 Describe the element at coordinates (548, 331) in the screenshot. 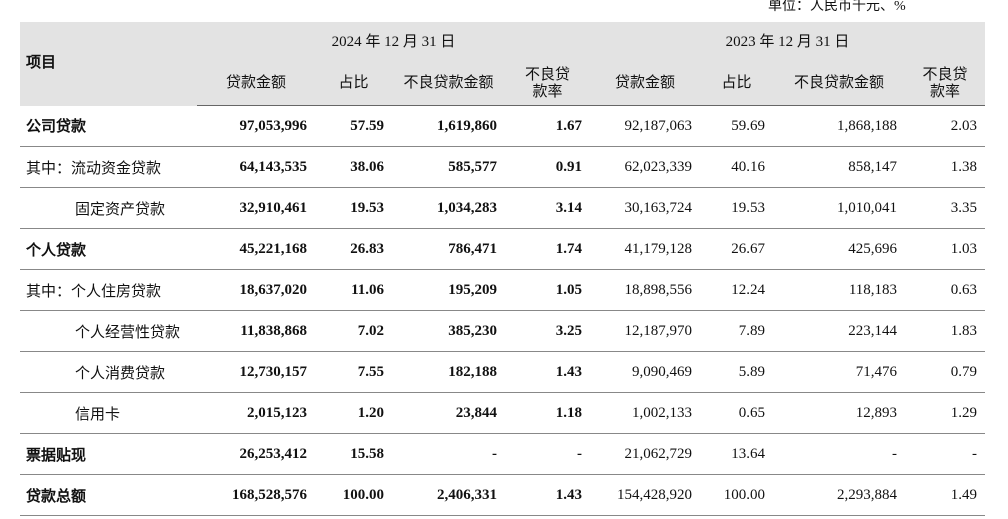

I see `cell: 3.25` at that location.